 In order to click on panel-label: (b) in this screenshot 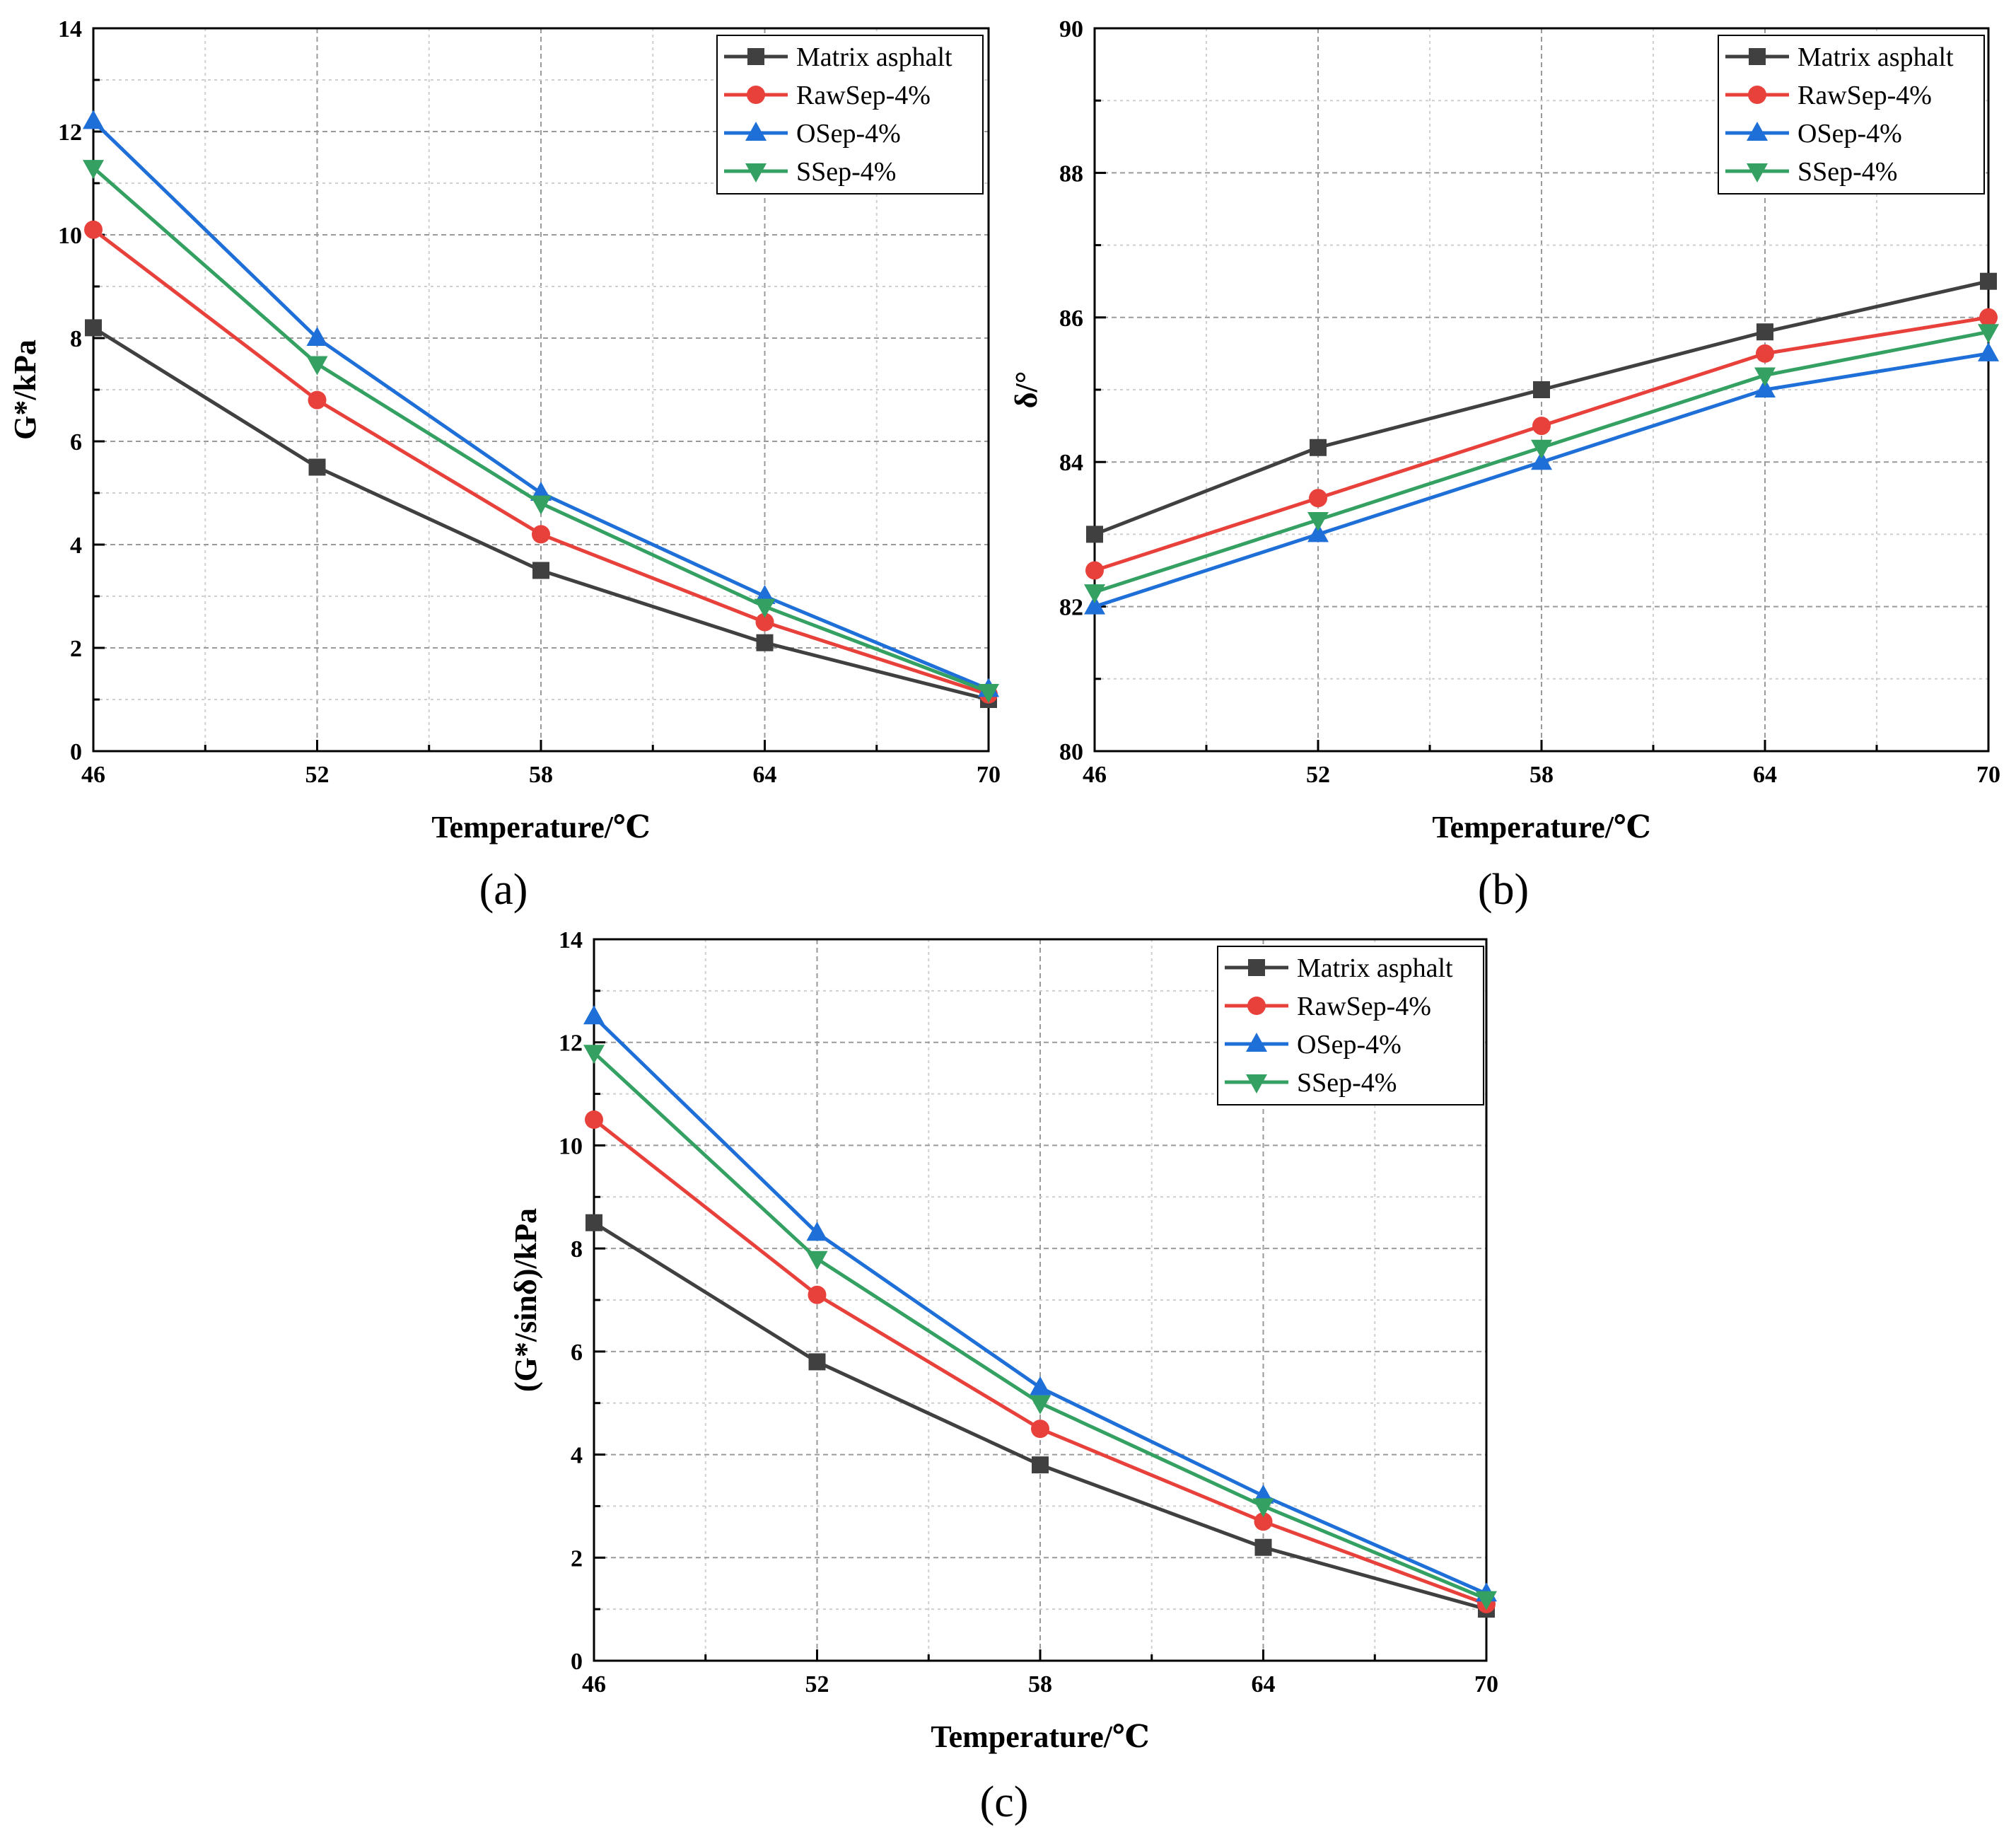, I will do `click(1504, 890)`.